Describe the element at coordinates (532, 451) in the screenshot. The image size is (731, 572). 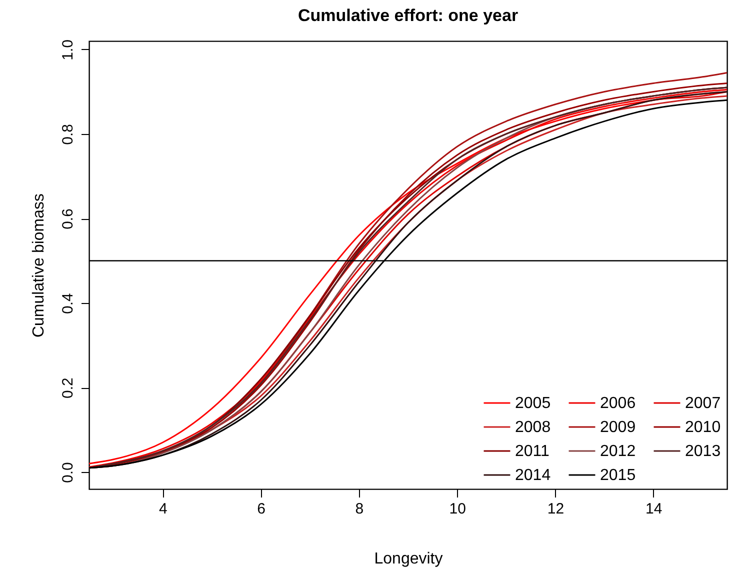
I see `legend-label: 2011` at that location.